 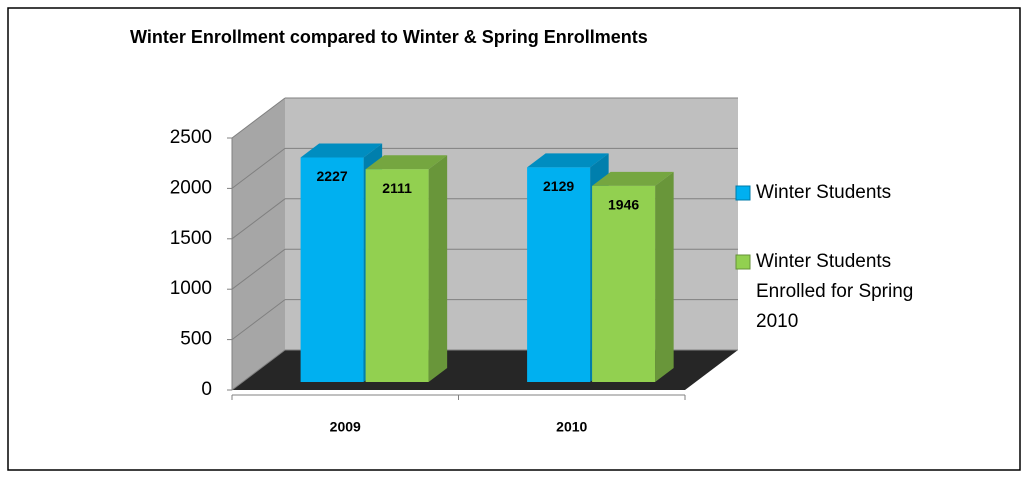 What do you see at coordinates (196, 339) in the screenshot?
I see `y-tick-label: 500` at bounding box center [196, 339].